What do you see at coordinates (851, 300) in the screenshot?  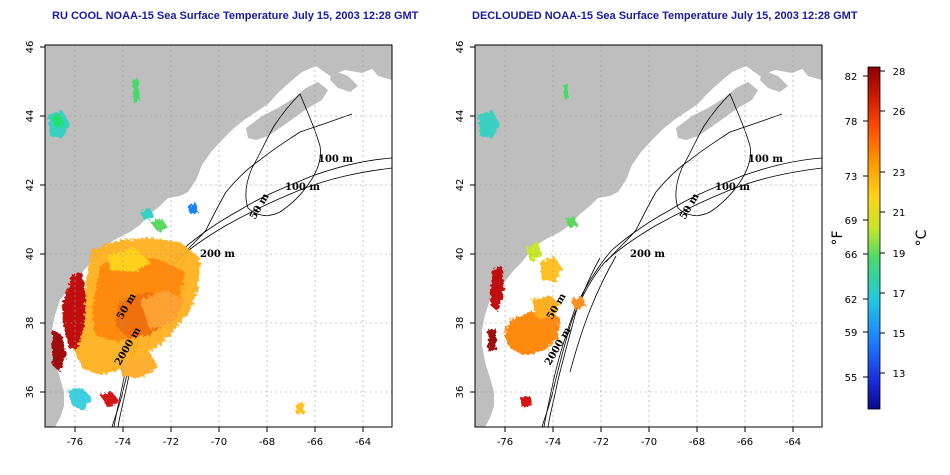 I see `fahrenheit-tick: 62` at bounding box center [851, 300].